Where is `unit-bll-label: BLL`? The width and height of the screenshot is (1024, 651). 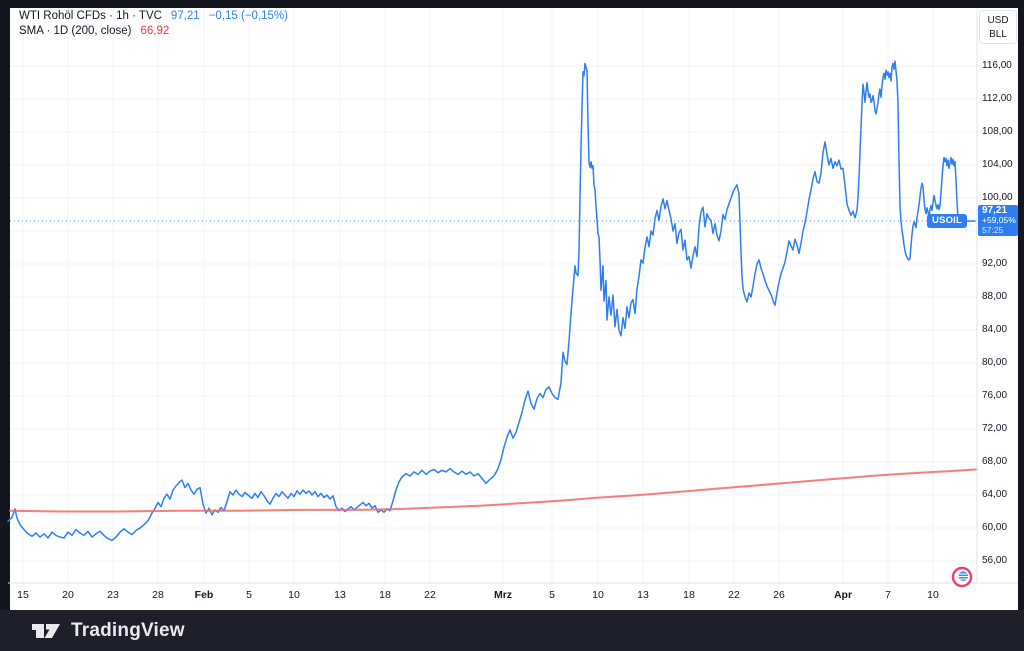
unit-bll-label: BLL is located at coordinates (998, 34).